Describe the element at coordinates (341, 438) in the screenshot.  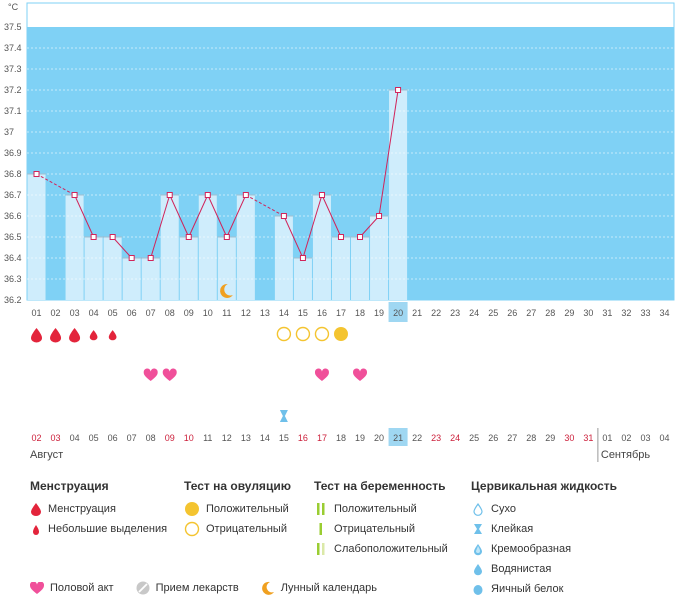
I see `x-date-label: 18` at that location.